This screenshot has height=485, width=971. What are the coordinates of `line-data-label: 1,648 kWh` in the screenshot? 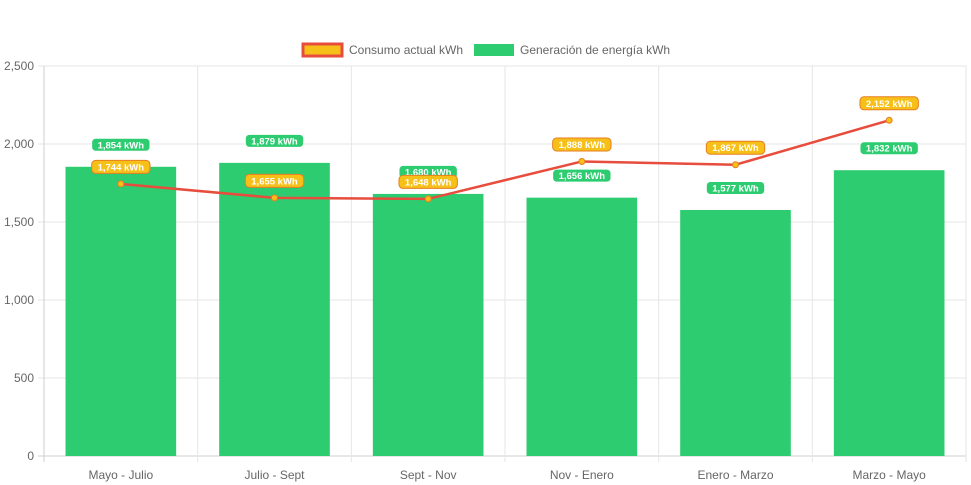 It's located at (428, 181).